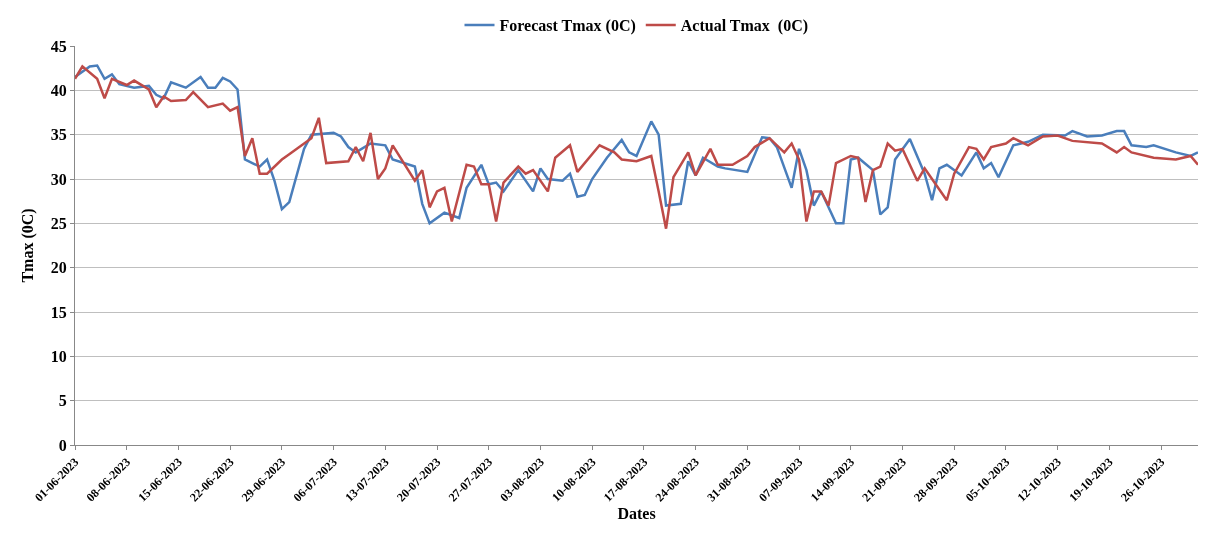 The height and width of the screenshot is (553, 1206). What do you see at coordinates (744, 26) in the screenshot?
I see `legend-label: Actual Tmax (0C)` at bounding box center [744, 26].